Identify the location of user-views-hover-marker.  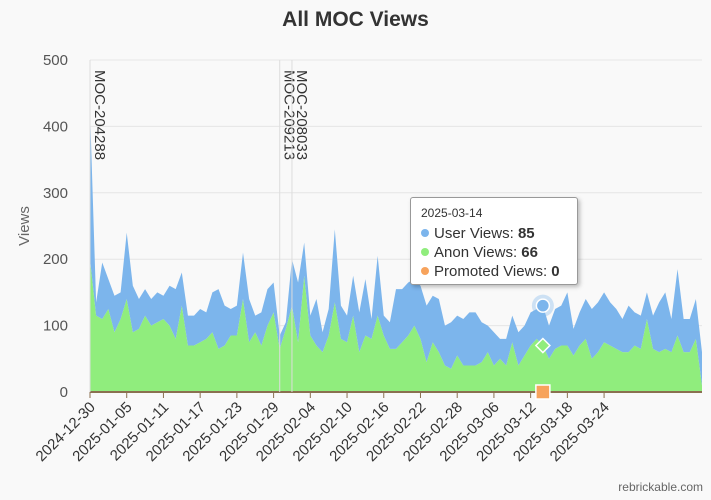
(543, 305).